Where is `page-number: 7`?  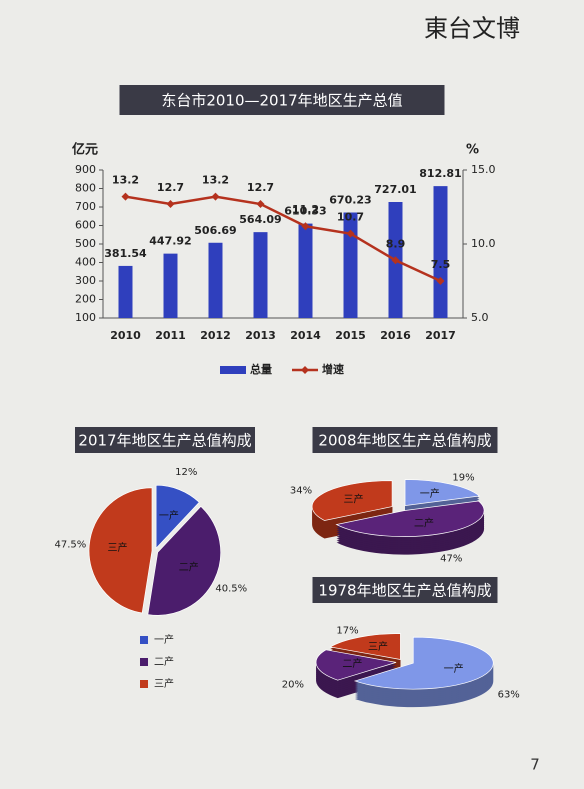
page-number: 7 is located at coordinates (535, 765).